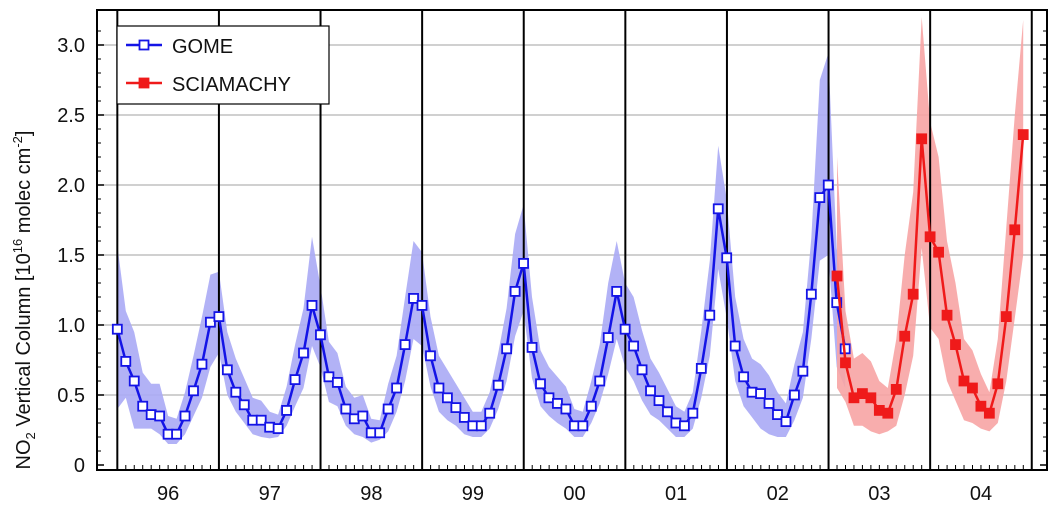  I want to click on legend-label-gome: GOME, so click(202, 47).